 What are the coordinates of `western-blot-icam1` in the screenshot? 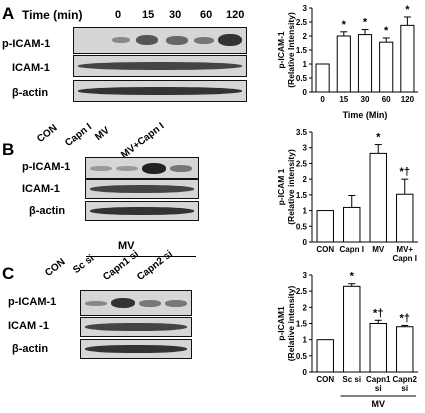 It's located at (160, 66).